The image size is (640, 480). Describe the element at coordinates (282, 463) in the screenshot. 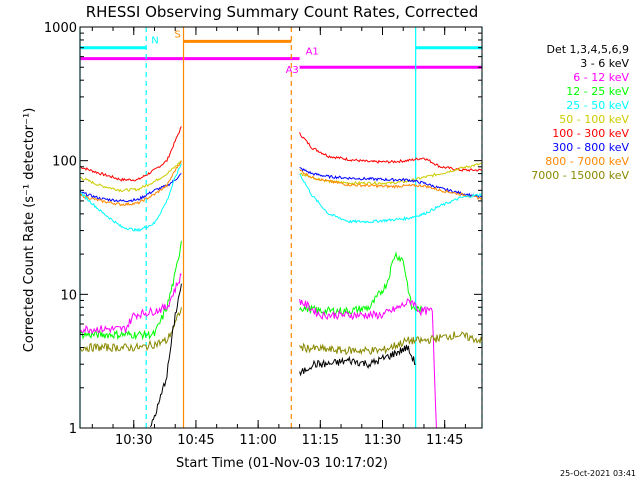

I see `x-axis-label: Start Time (01-Nov-03 10:17:02)` at that location.